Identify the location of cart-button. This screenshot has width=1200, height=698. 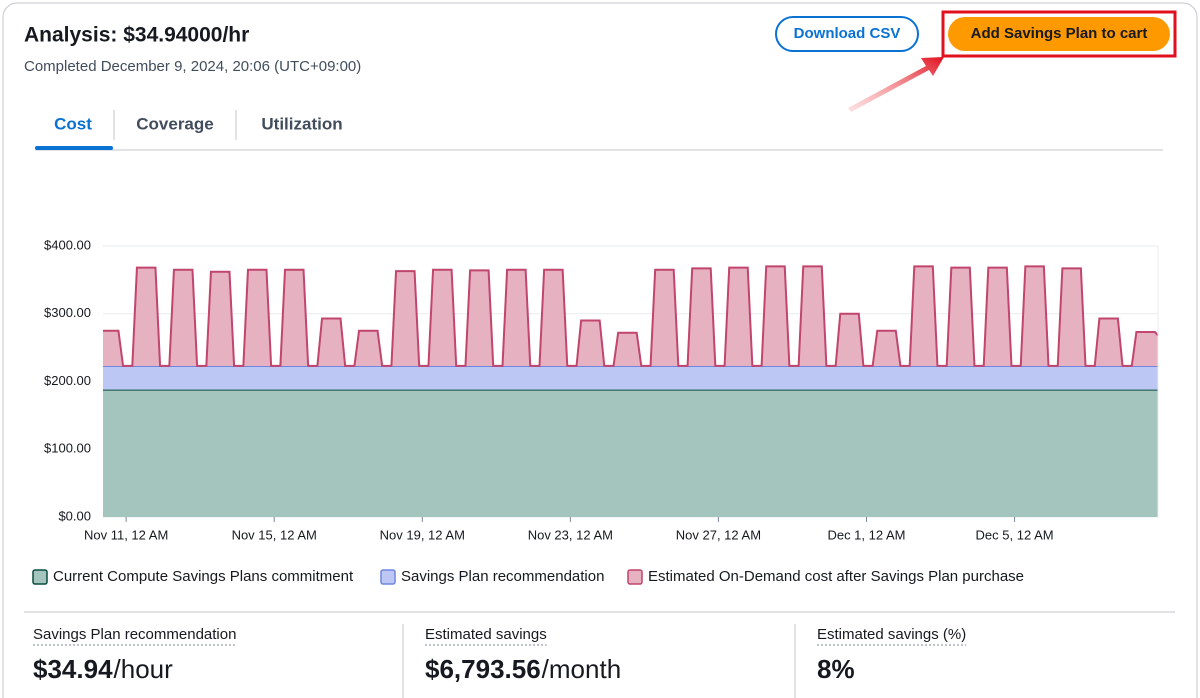
(1059, 34).